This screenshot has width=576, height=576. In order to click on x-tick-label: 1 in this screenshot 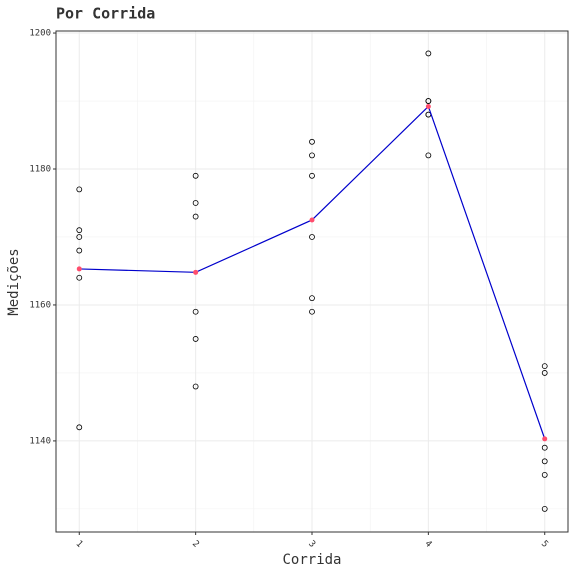, I will do `click(78, 544)`.